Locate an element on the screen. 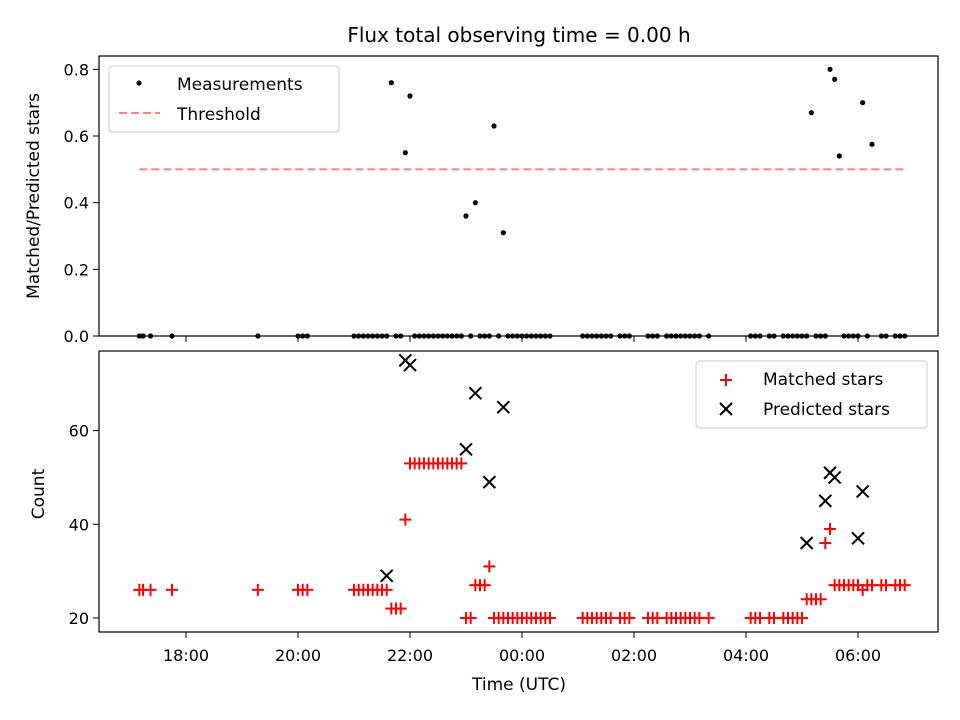 This screenshot has width=960, height=720. top-y-tick-label: 0.8 is located at coordinates (76, 69).